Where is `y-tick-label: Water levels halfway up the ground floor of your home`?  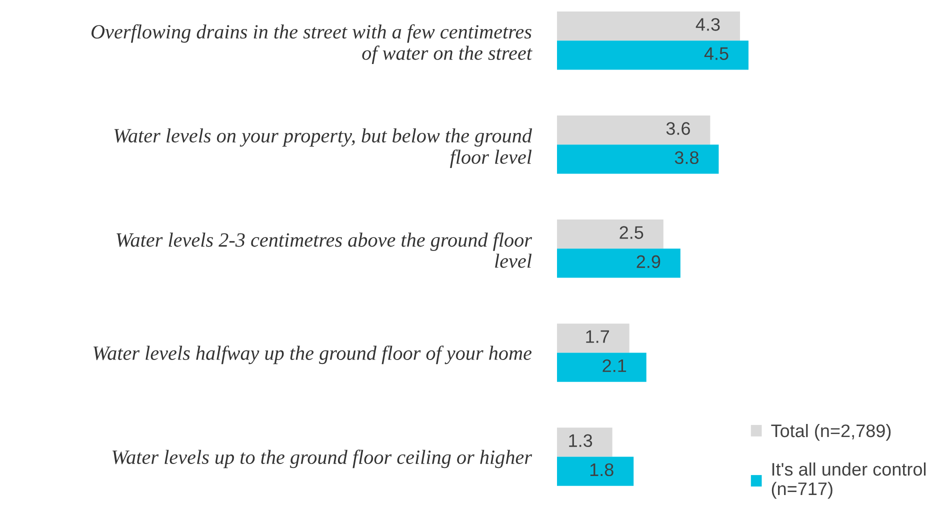 y-tick-label: Water levels halfway up the ground floor of your home is located at coordinates (312, 355).